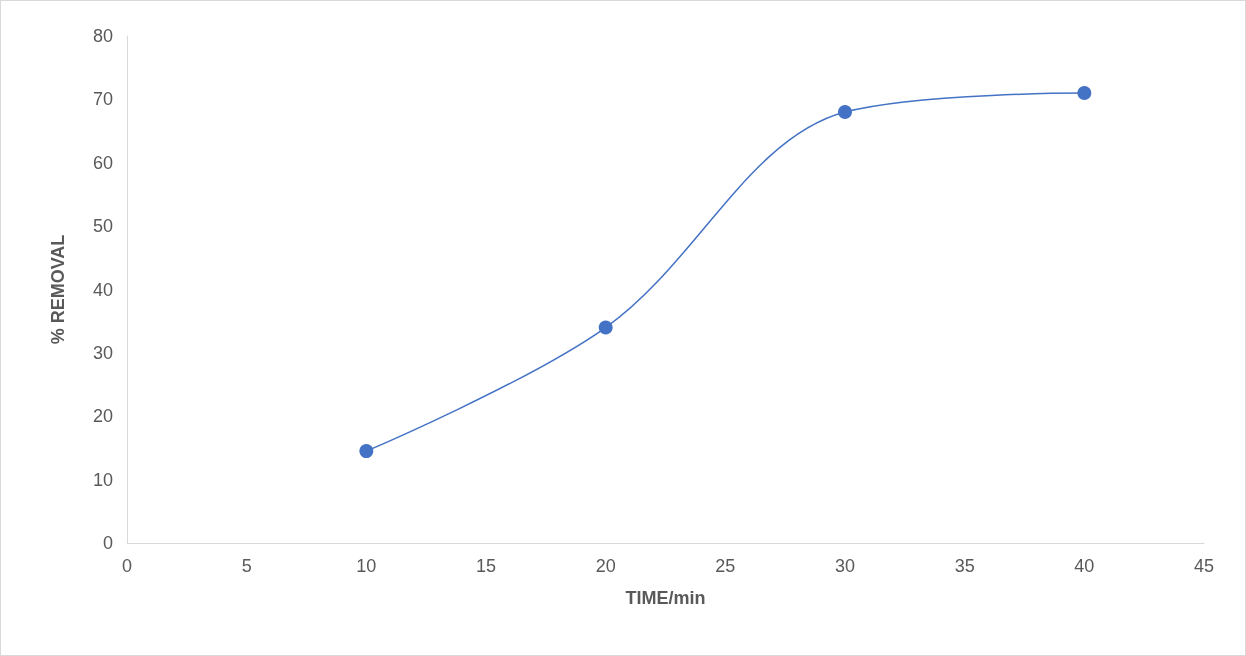  Describe the element at coordinates (1204, 566) in the screenshot. I see `x-tick-label: 45` at that location.